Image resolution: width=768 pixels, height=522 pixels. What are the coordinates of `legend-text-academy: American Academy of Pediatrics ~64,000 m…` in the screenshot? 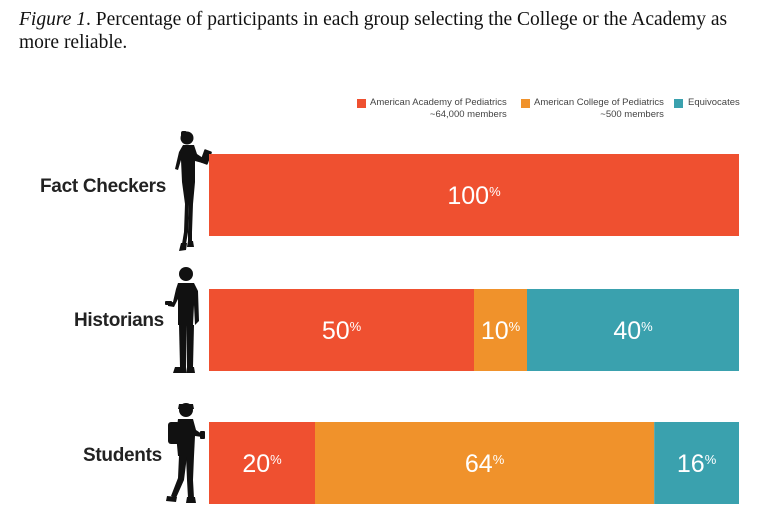 It's located at (438, 109).